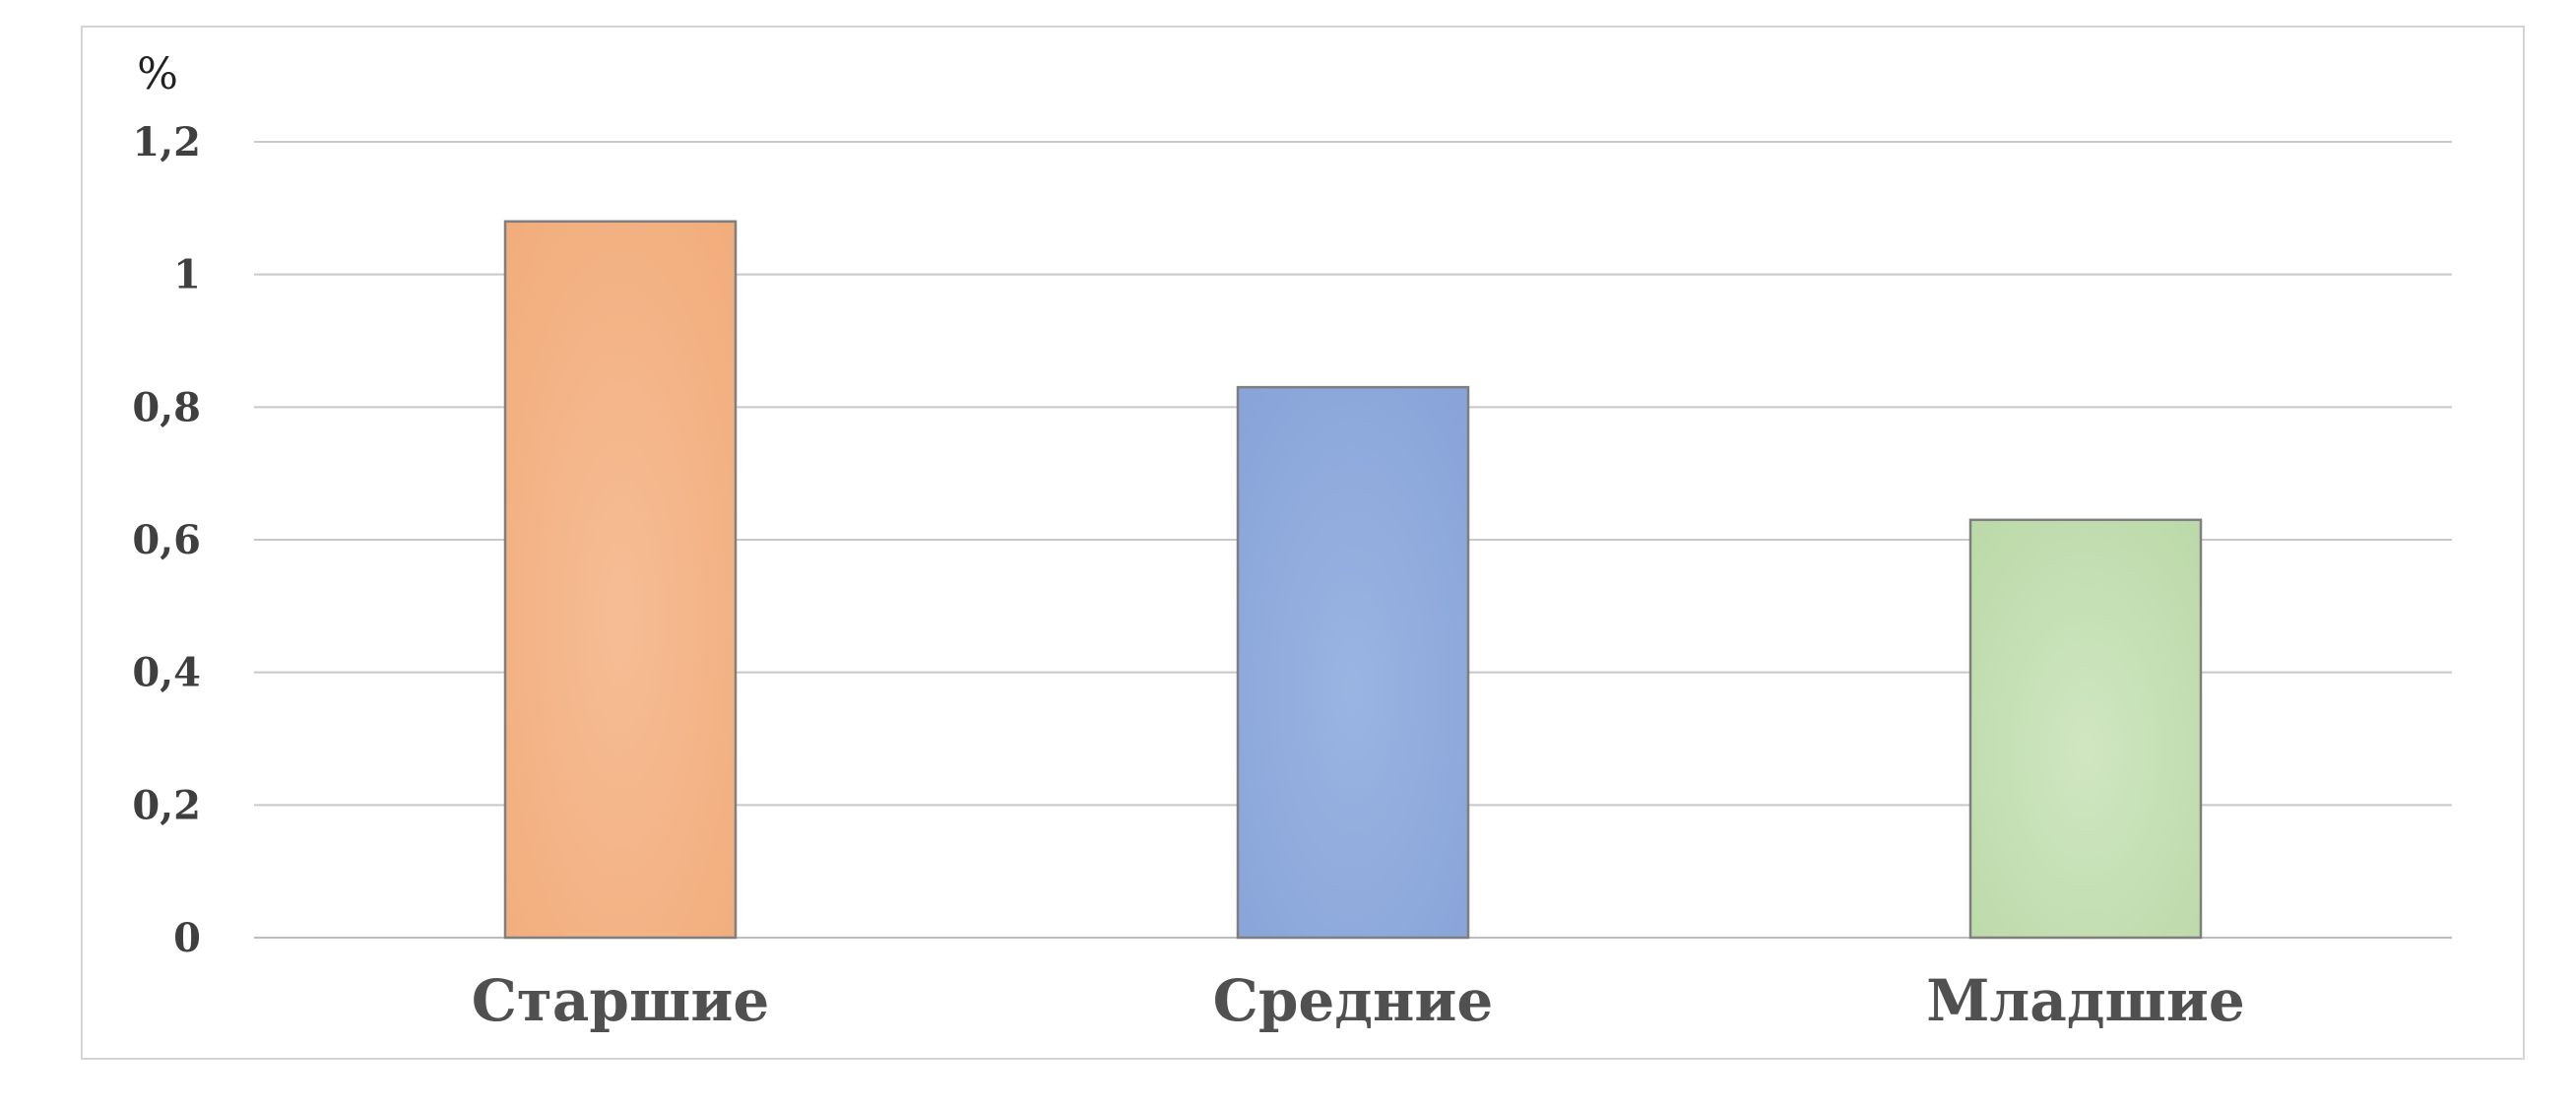 The height and width of the screenshot is (1111, 2576). What do you see at coordinates (2085, 1000) in the screenshot?
I see `x-category-label: Младшие` at bounding box center [2085, 1000].